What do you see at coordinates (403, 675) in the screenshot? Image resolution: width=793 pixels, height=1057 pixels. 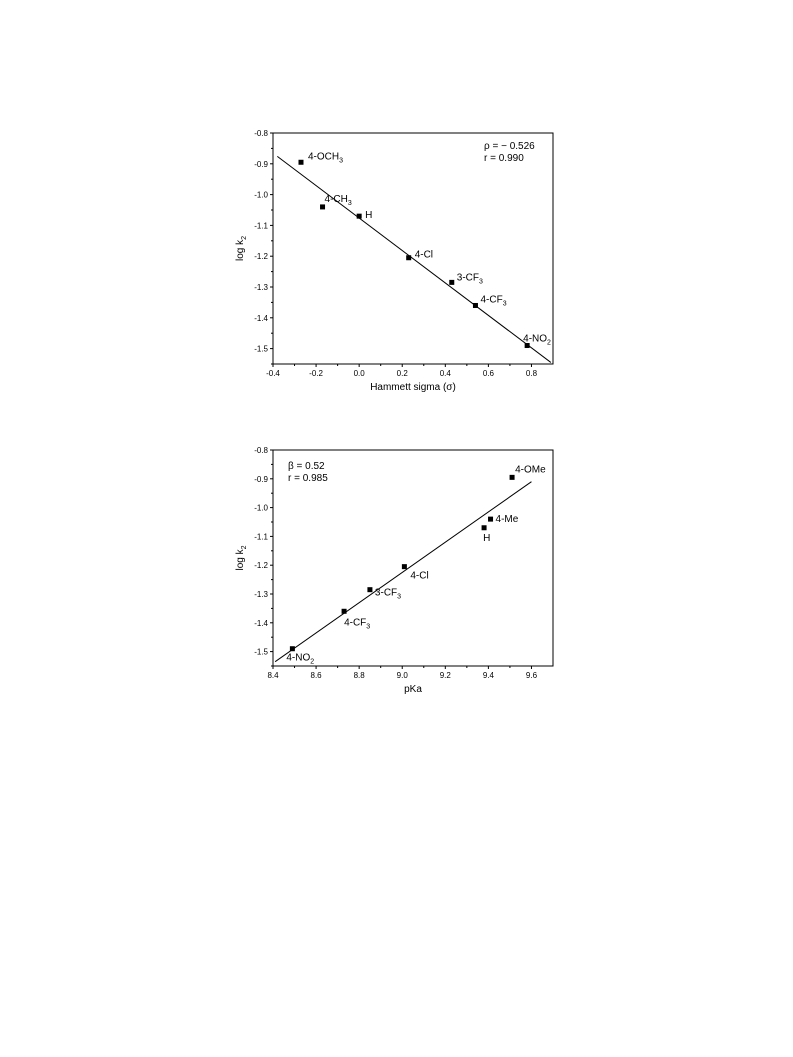 I see `x-tick-label: 9.0` at bounding box center [403, 675].